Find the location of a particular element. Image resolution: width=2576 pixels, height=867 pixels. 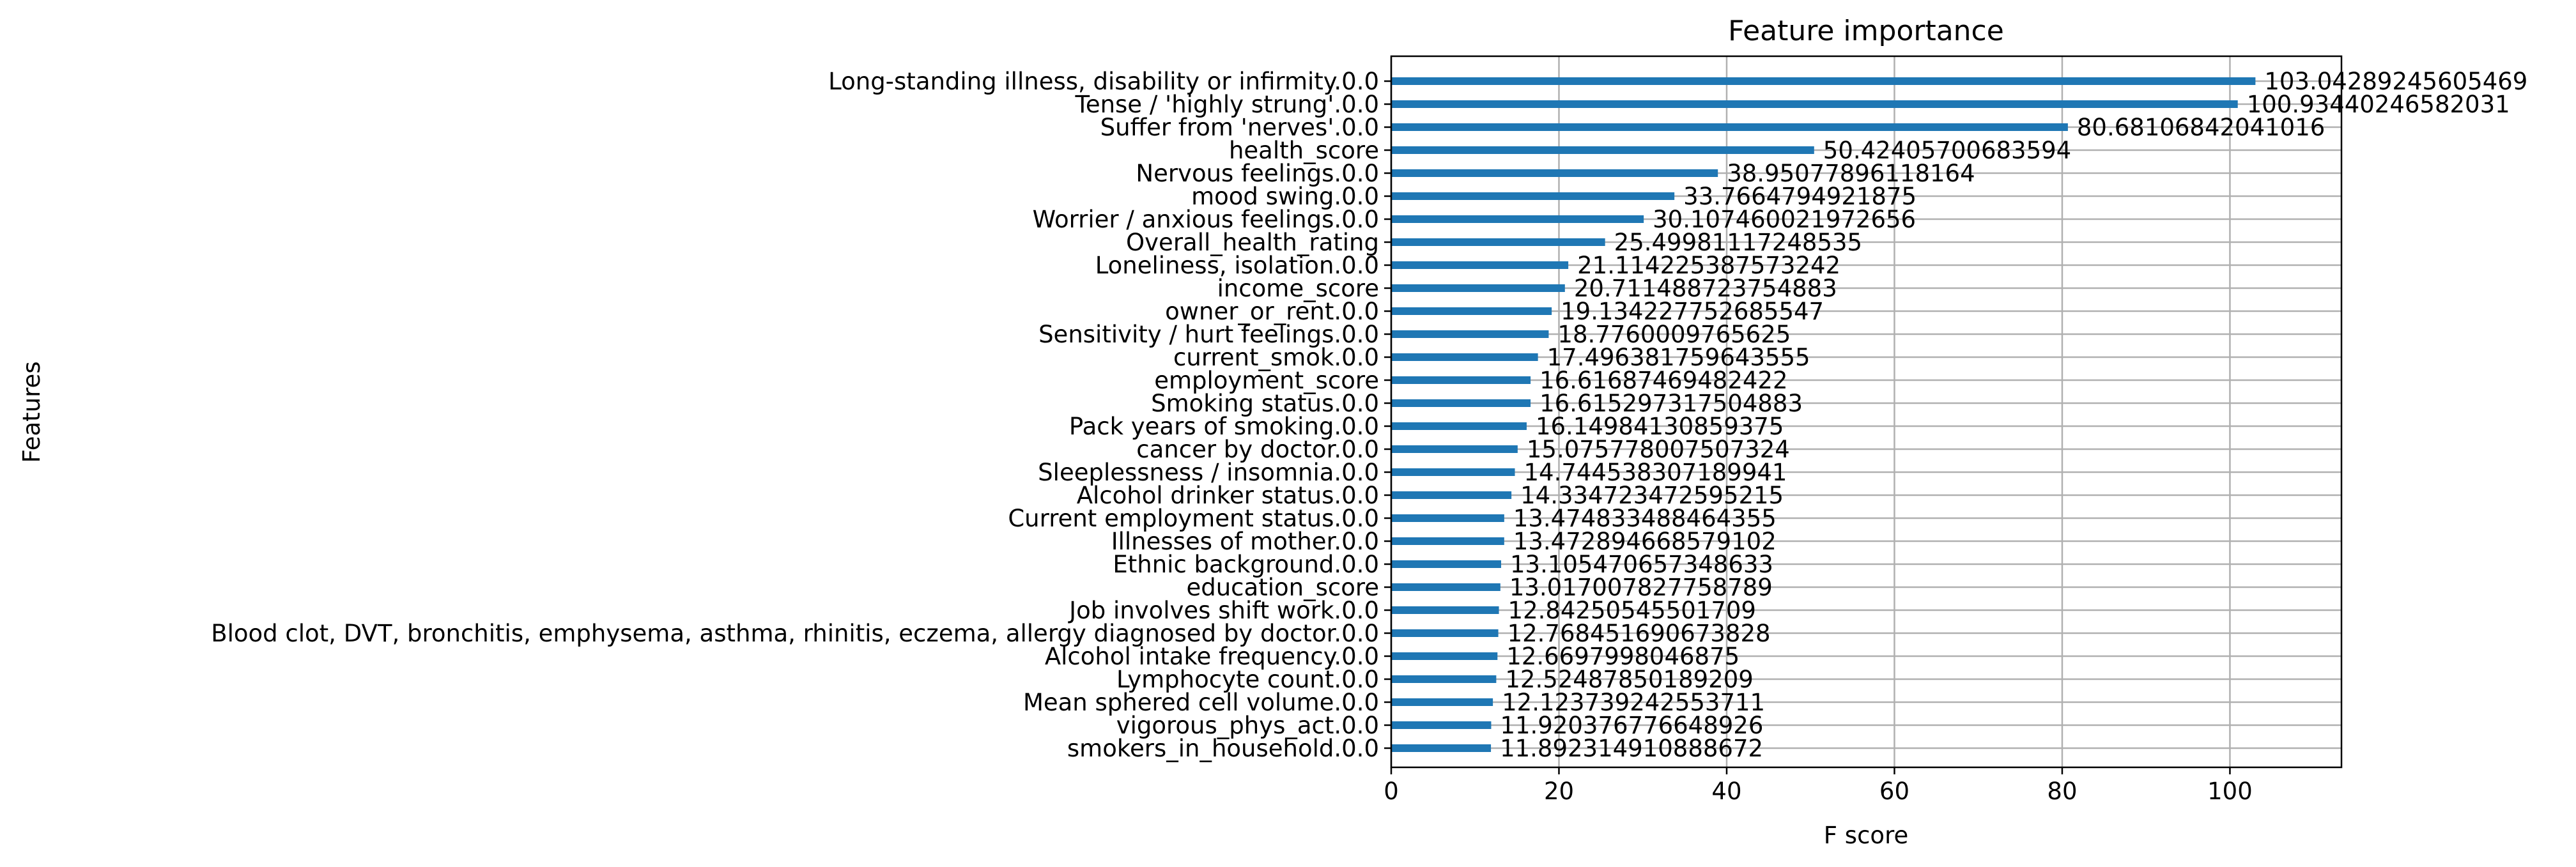

y-tick-label: cancer by doctor.0.0 is located at coordinates (1257, 449).